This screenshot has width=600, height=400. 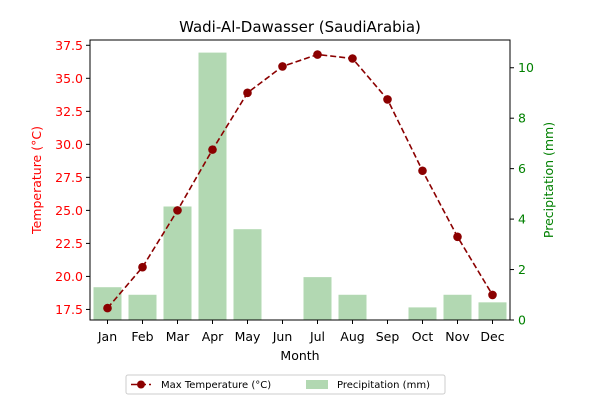 I want to click on right-tick-label: 10, so click(x=526, y=67).